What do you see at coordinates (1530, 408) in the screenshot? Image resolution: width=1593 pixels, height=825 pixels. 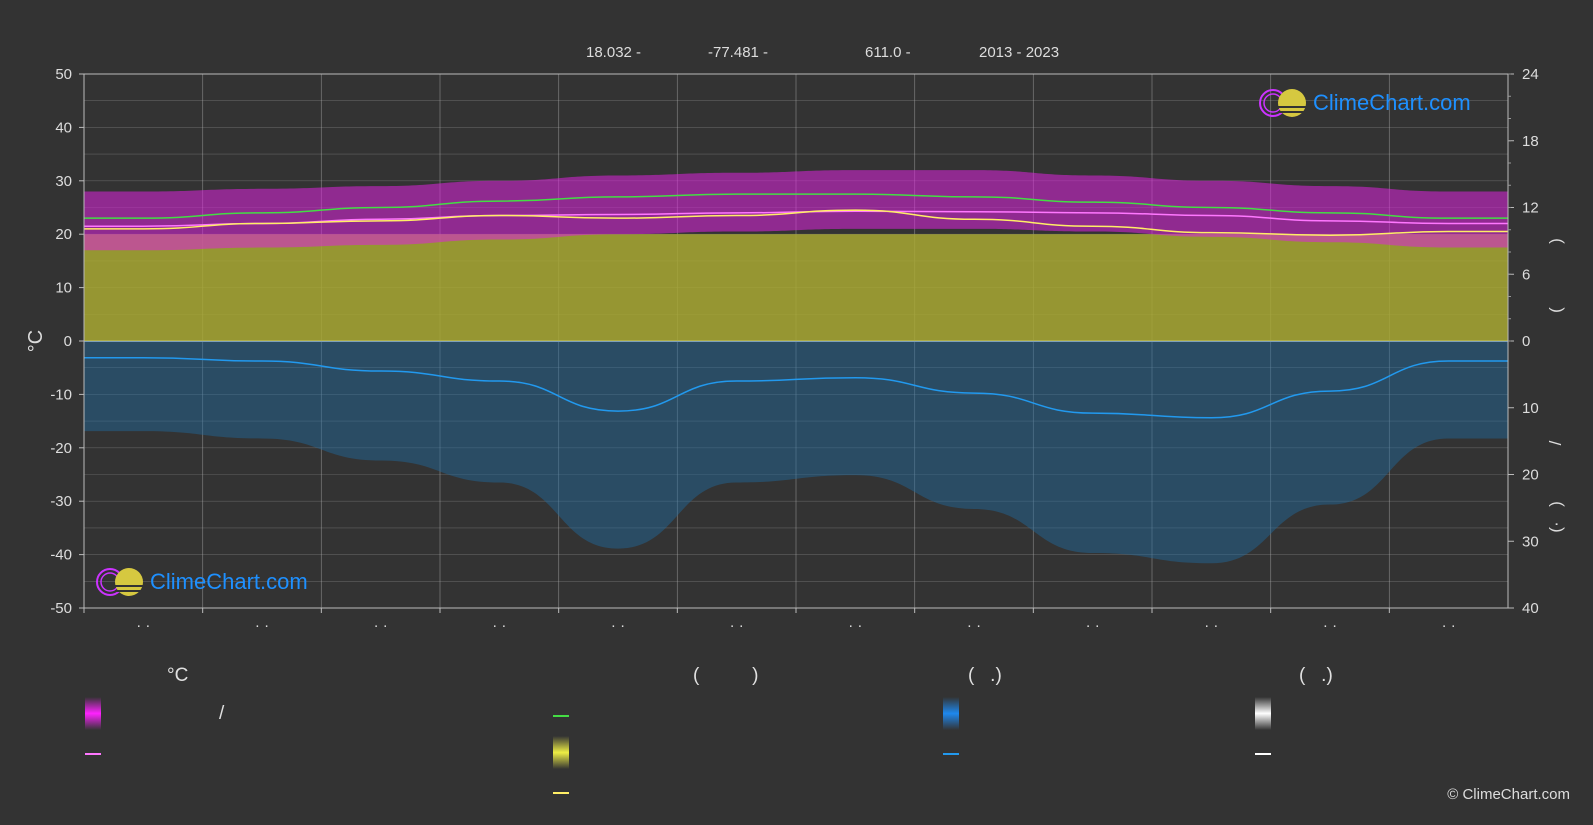 I see `right-bottom-tick-label: 10` at bounding box center [1530, 408].